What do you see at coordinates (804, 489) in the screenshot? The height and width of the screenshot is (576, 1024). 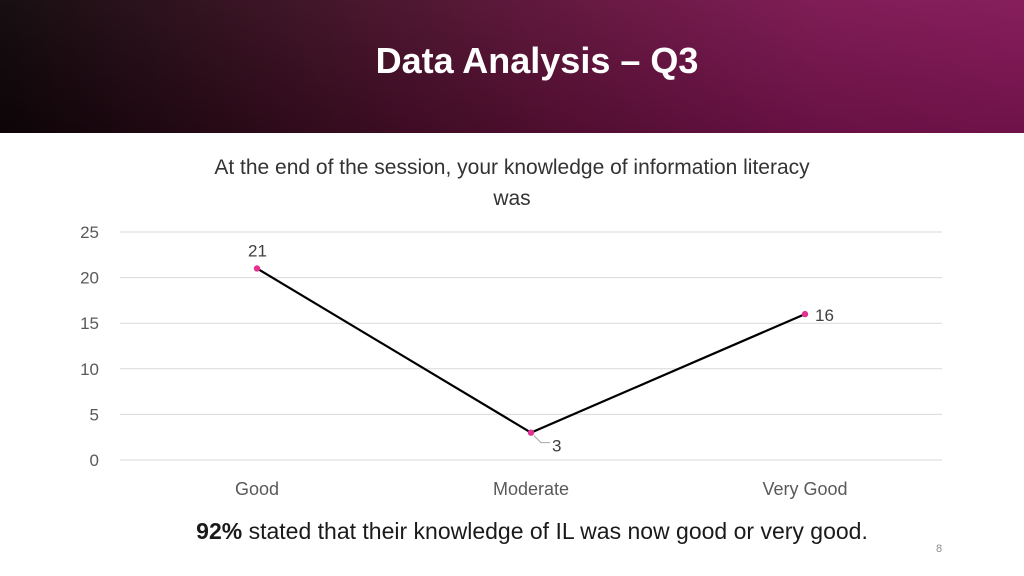 I see `x-category-label: Very Good` at bounding box center [804, 489].